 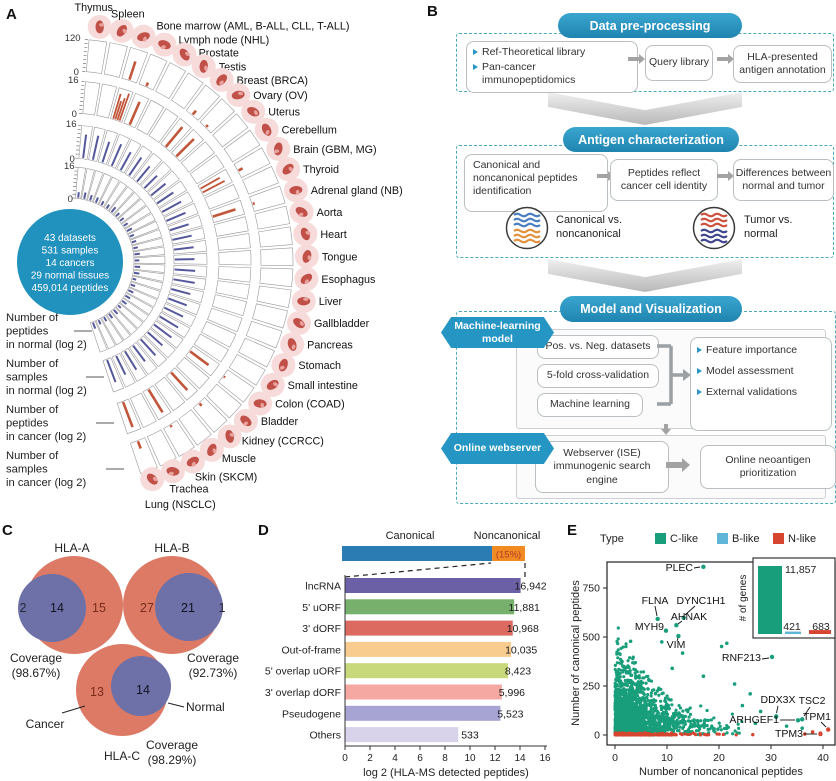 I want to click on normal-circle, so click(x=189, y=607).